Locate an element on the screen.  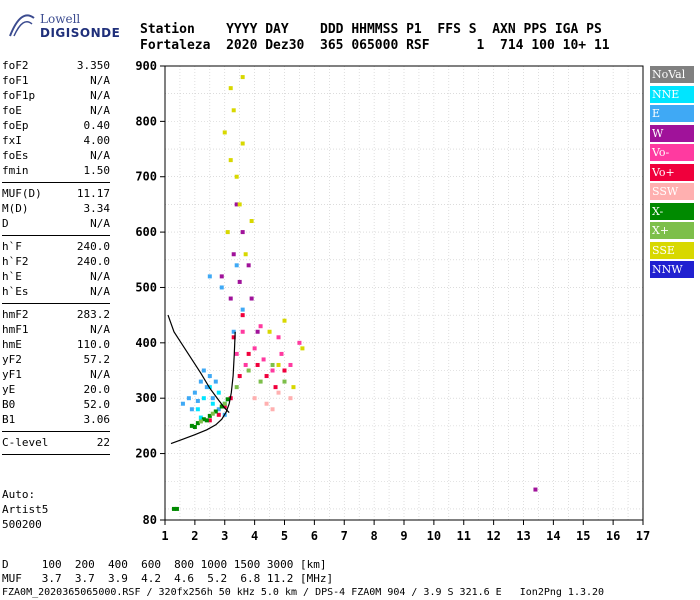
param-row: M(D) 3.34 is located at coordinates (56, 208).